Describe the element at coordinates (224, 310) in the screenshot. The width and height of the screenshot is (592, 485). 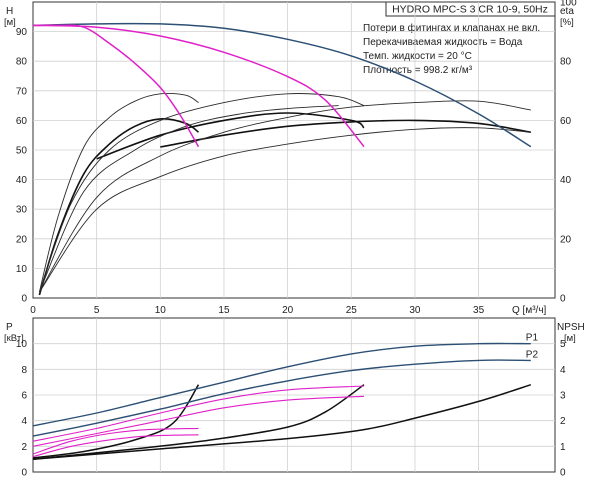
I see `upper-x-tick-label: 15` at that location.